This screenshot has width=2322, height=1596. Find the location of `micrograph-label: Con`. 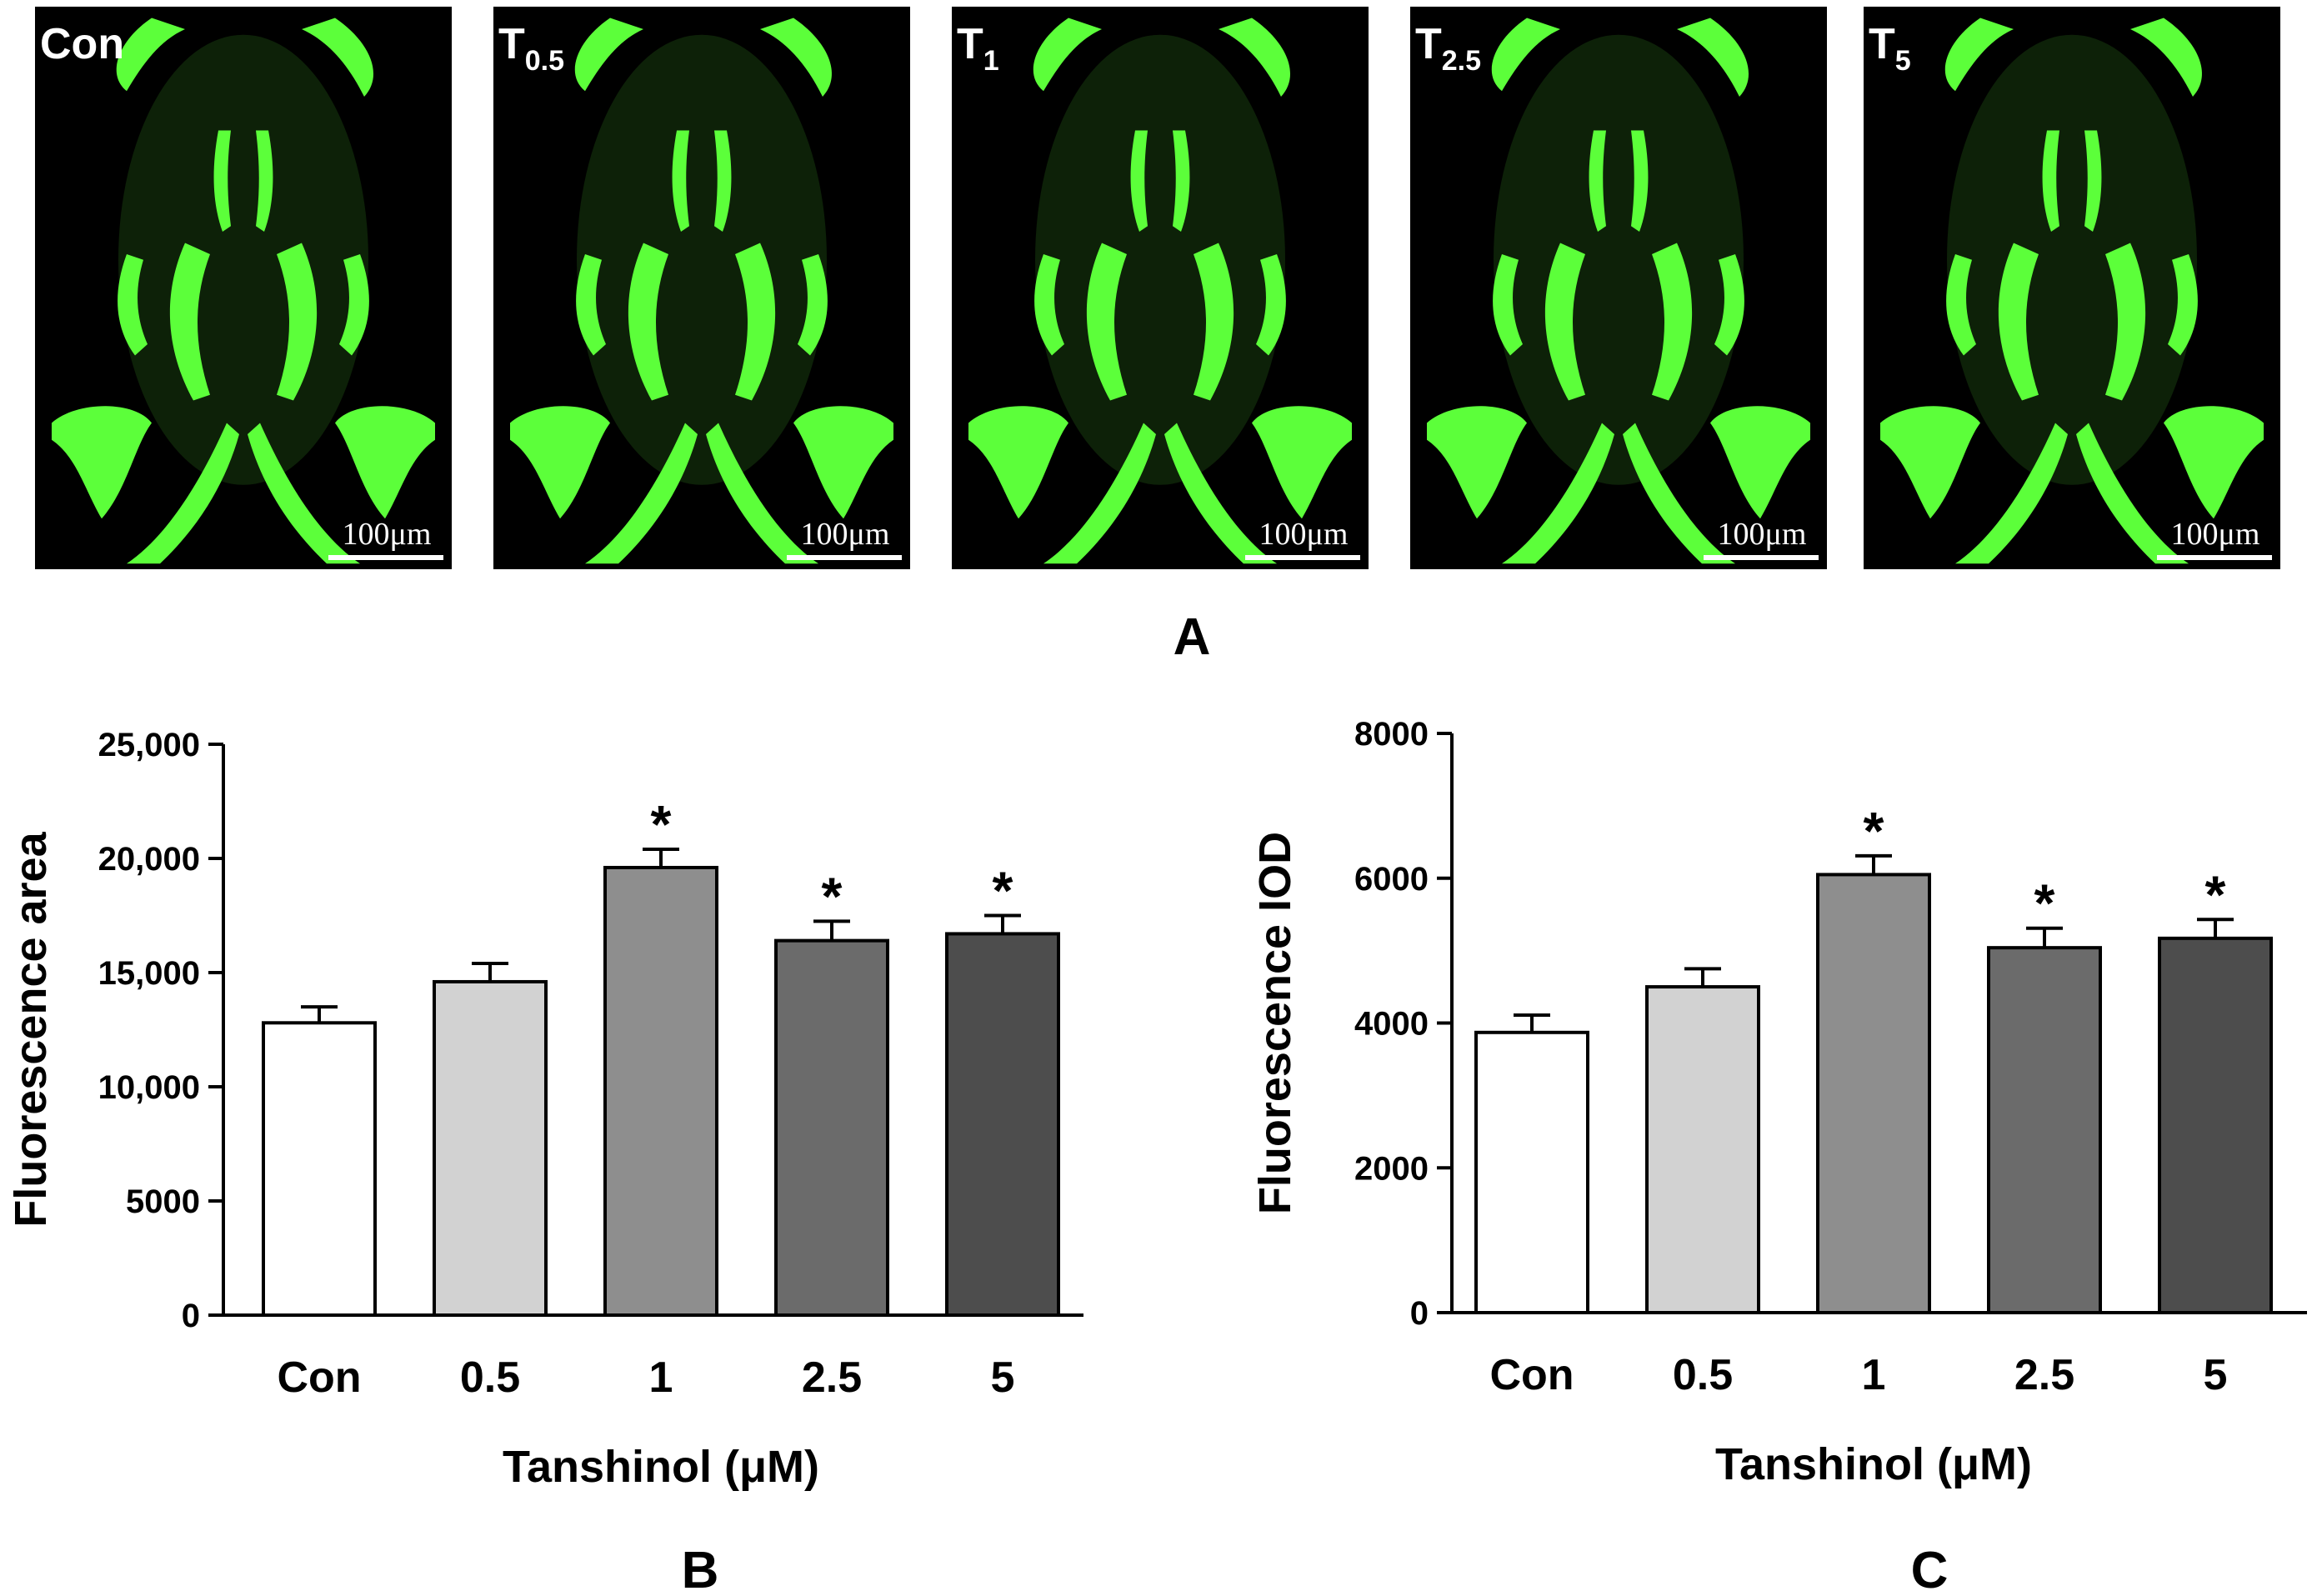

micrograph-label: Con is located at coordinates (82, 44).